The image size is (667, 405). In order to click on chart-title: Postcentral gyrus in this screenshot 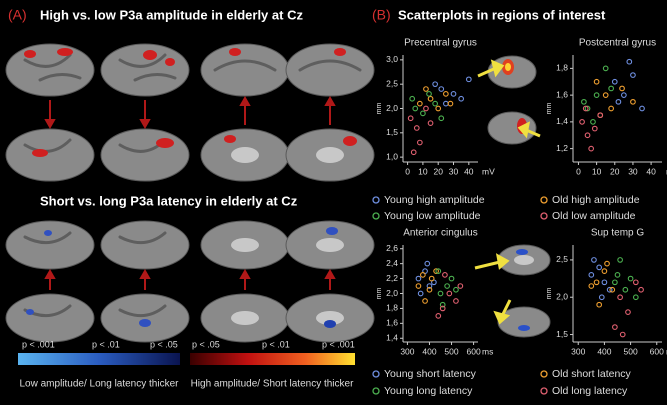, I will do `click(617, 43)`.